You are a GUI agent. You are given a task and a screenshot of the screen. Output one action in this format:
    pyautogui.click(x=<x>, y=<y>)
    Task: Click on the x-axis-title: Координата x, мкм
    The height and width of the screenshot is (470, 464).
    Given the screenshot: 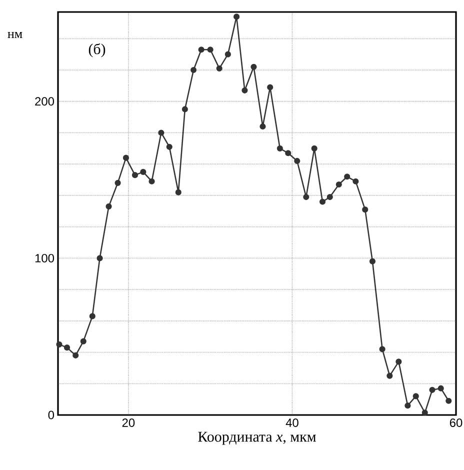 What is the action you would take?
    pyautogui.click(x=257, y=438)
    